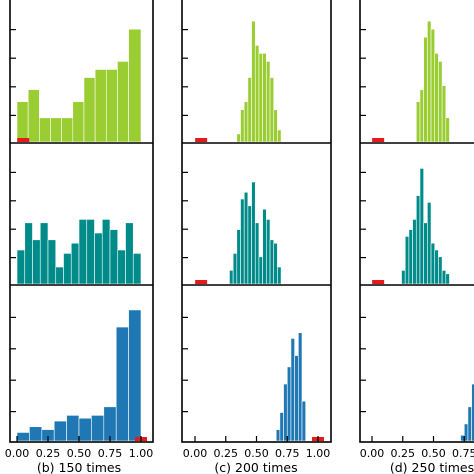  What do you see at coordinates (255, 467) in the screenshot?
I see `subfigure-caption: (c) 200 times` at bounding box center [255, 467].